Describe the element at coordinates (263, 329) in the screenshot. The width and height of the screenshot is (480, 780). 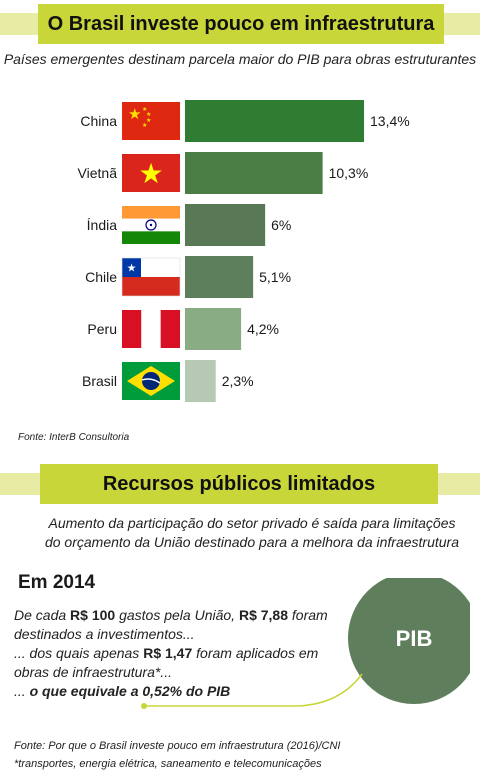
I see `value-label: 4,2%` at that location.